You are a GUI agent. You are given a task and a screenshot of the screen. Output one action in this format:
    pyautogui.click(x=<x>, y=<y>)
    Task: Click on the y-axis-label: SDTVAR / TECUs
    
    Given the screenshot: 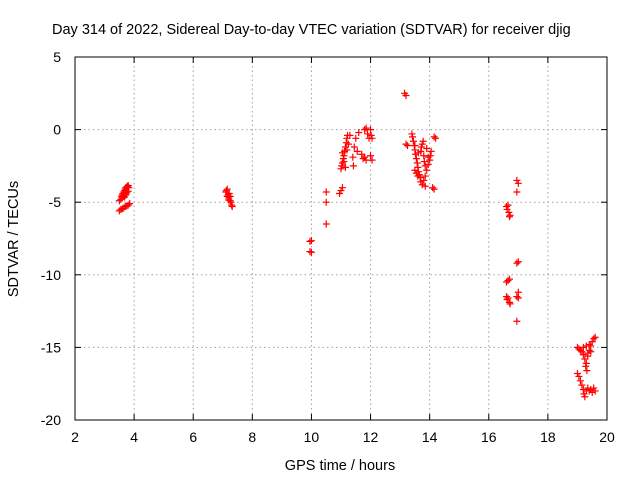 What is the action you would take?
    pyautogui.click(x=14, y=239)
    